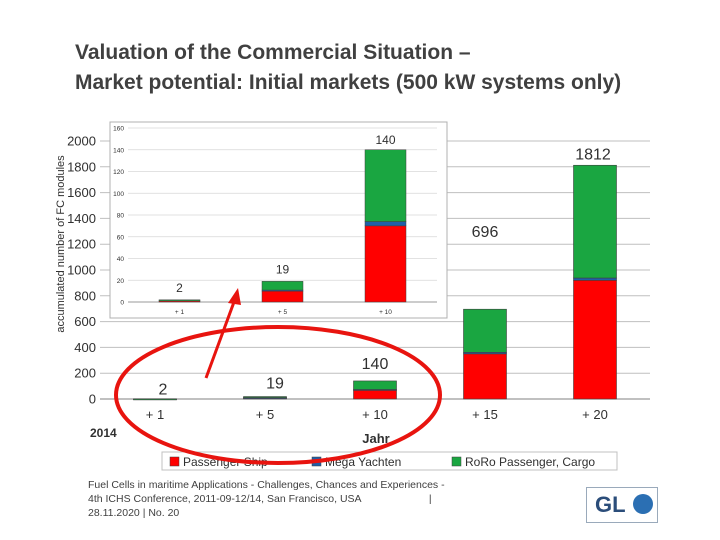 The width and height of the screenshot is (720, 540). Describe the element at coordinates (85, 295) in the screenshot. I see `y-tick-label: 800` at that location.